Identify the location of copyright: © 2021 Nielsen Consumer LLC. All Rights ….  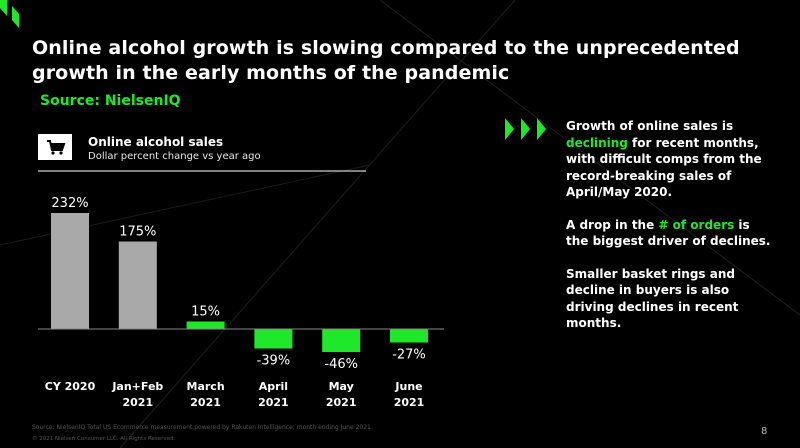
(104, 439).